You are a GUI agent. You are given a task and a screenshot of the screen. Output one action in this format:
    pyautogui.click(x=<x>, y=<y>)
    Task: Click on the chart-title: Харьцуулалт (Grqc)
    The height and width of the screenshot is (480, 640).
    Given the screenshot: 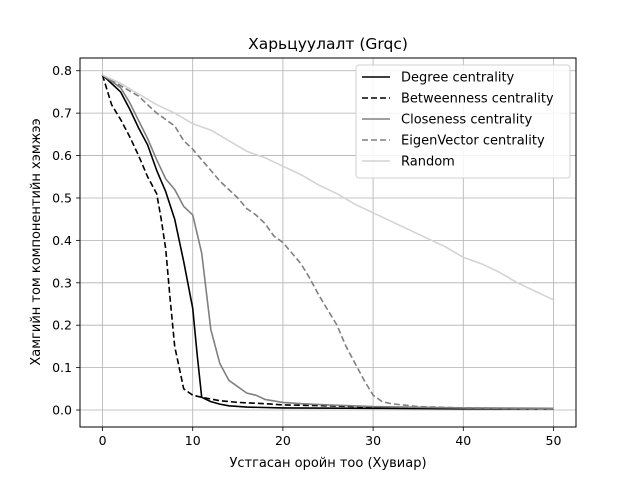 What is the action you would take?
    pyautogui.click(x=328, y=44)
    